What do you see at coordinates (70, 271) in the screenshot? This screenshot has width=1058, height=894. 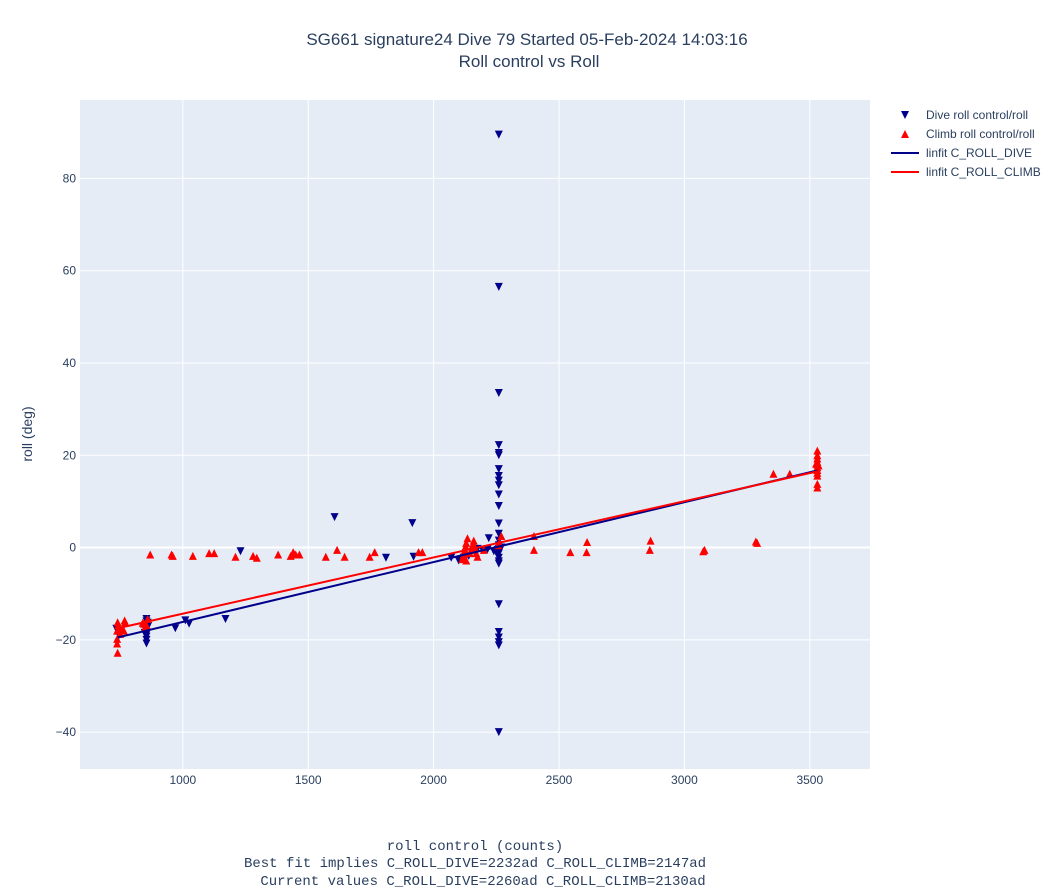 I see `y-tick-label: 60` at bounding box center [70, 271].